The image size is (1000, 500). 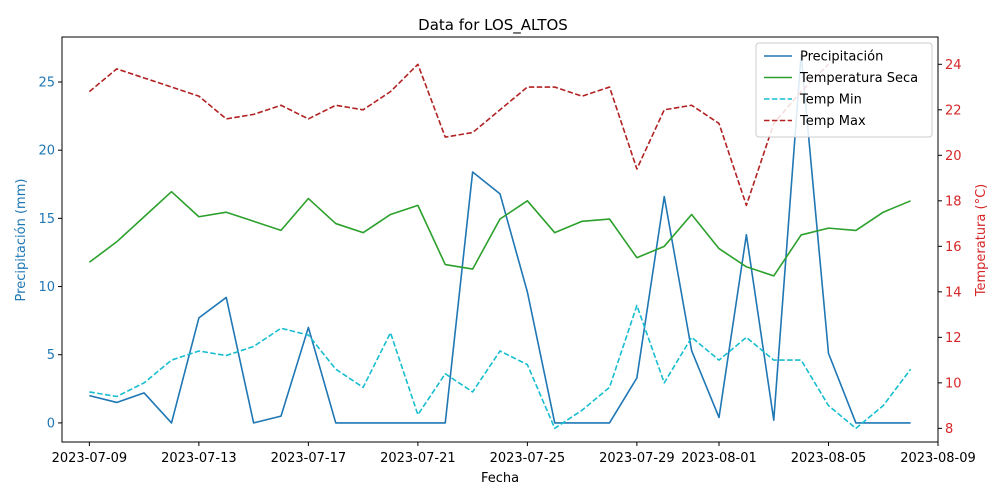 I want to click on legend-label-0: Precipitación, so click(x=841, y=57).